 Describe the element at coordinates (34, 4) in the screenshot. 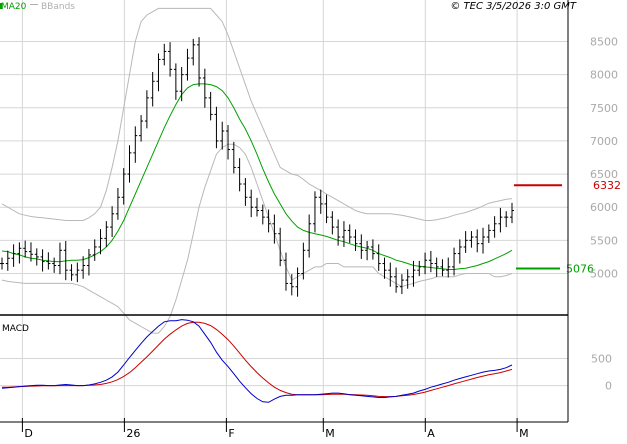

I see `bbands-legend-swatch` at that location.